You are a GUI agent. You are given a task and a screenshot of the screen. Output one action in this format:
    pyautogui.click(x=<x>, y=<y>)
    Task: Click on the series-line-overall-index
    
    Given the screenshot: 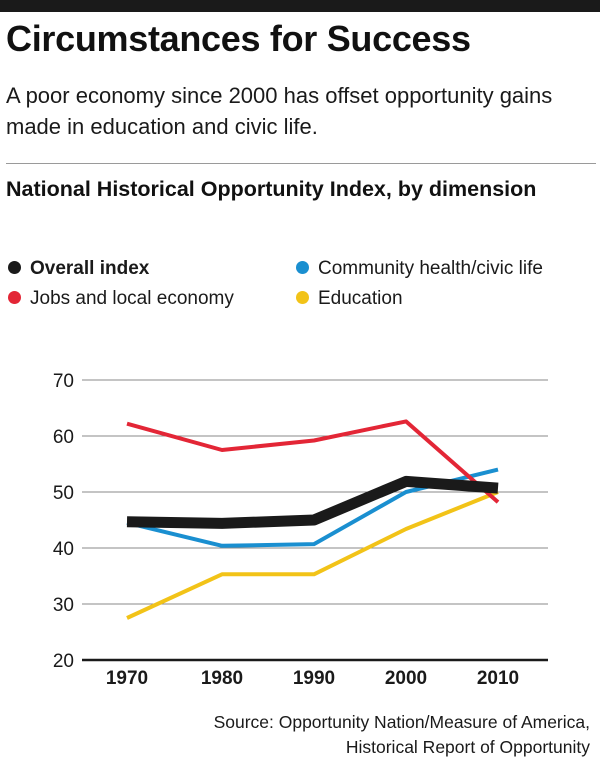 What is the action you would take?
    pyautogui.click(x=312, y=502)
    